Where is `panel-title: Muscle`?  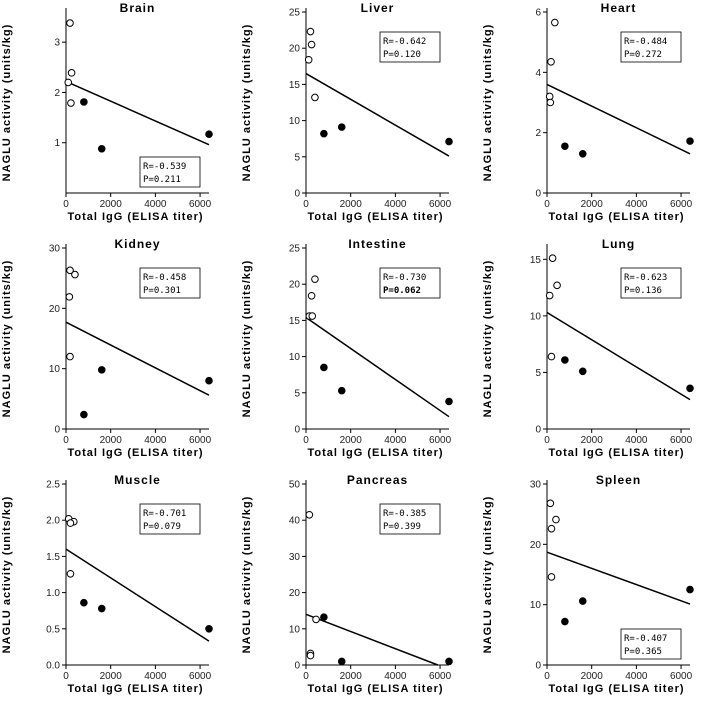
panel-title: Muscle is located at coordinates (137, 480).